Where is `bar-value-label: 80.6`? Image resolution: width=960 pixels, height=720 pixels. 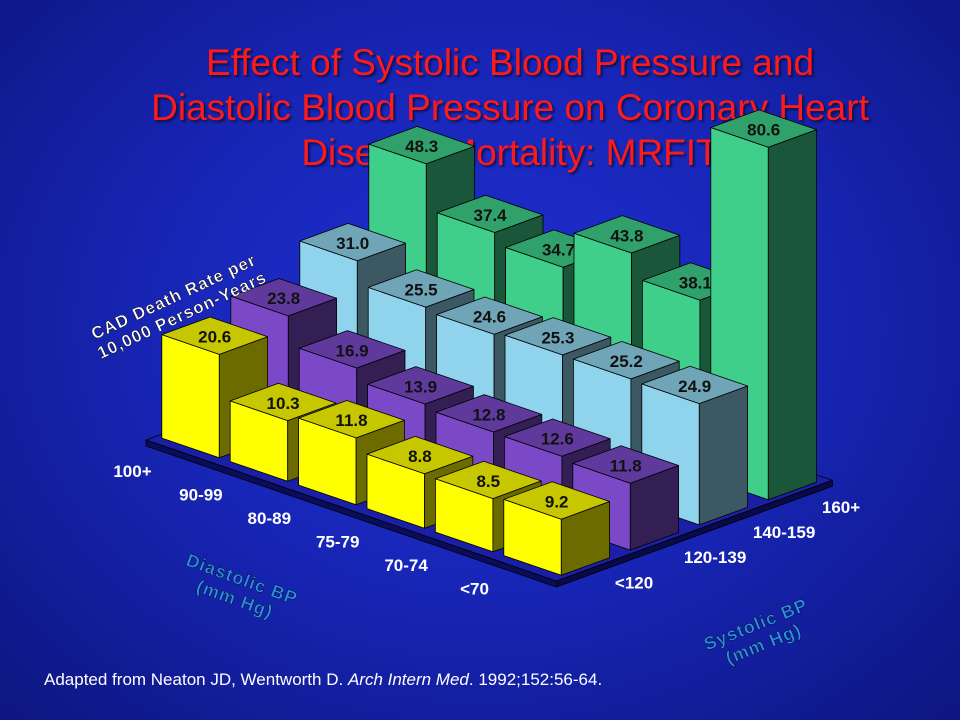
bar-value-label: 80.6 is located at coordinates (763, 130).